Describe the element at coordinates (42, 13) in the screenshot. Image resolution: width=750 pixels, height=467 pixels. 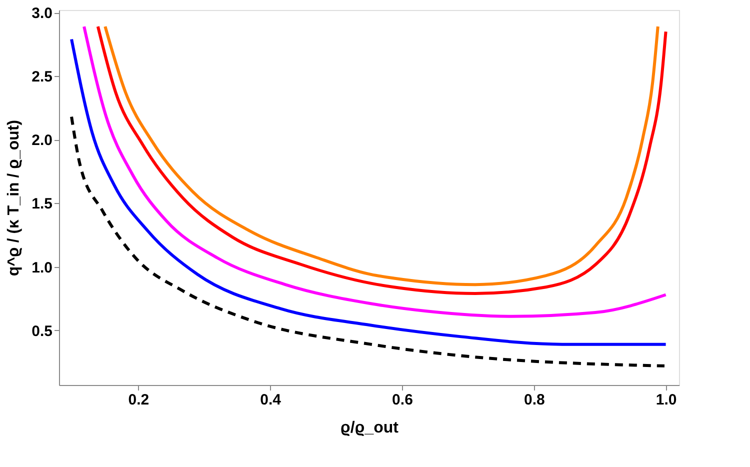
I see `y-tick-label: 3.0` at that location.